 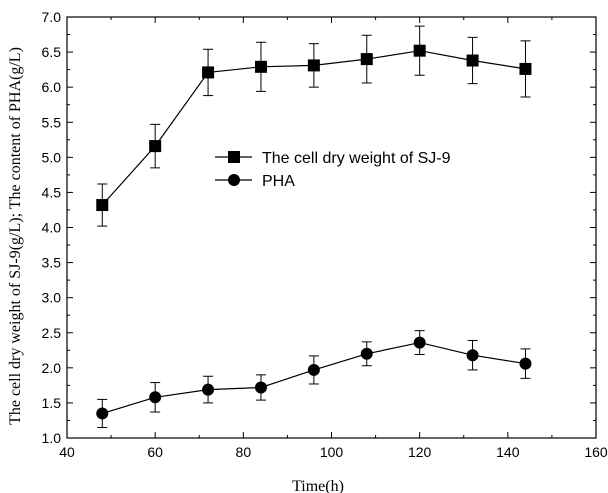 I want to click on y-tick-label: 4.0, so click(x=52, y=228).